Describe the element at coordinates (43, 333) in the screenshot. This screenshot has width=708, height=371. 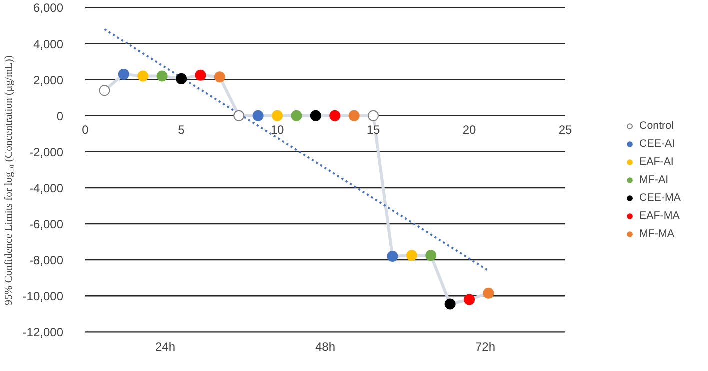
I see `y-tick-label: -12,000` at that location.